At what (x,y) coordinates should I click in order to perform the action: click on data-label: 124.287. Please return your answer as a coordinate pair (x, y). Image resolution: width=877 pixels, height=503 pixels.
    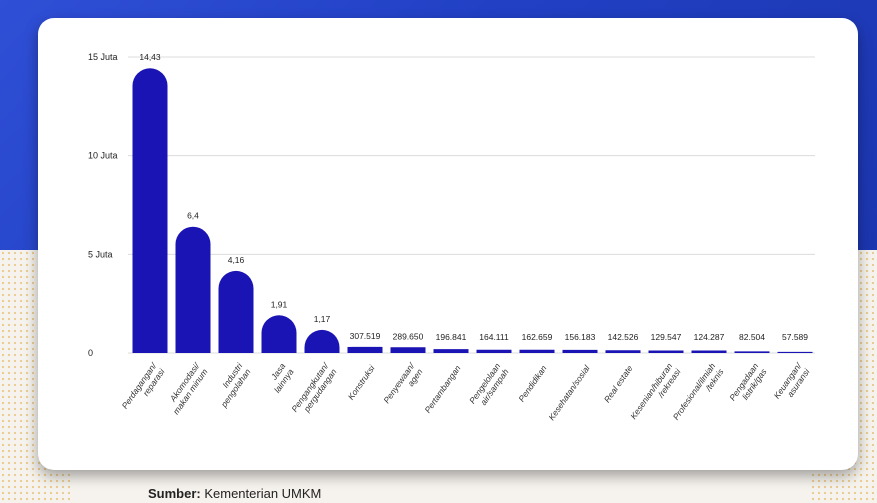
    Looking at the image, I should click on (709, 337).